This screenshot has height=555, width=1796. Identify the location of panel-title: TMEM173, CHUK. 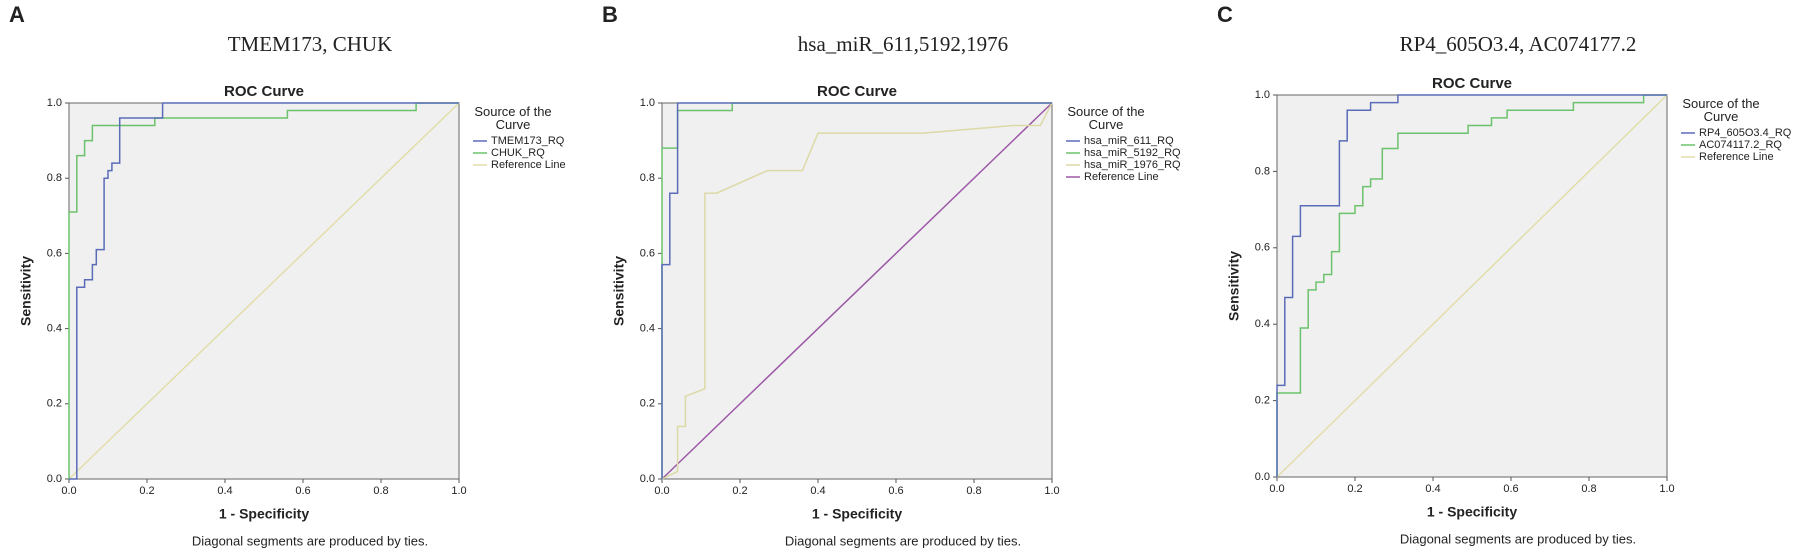
(310, 44).